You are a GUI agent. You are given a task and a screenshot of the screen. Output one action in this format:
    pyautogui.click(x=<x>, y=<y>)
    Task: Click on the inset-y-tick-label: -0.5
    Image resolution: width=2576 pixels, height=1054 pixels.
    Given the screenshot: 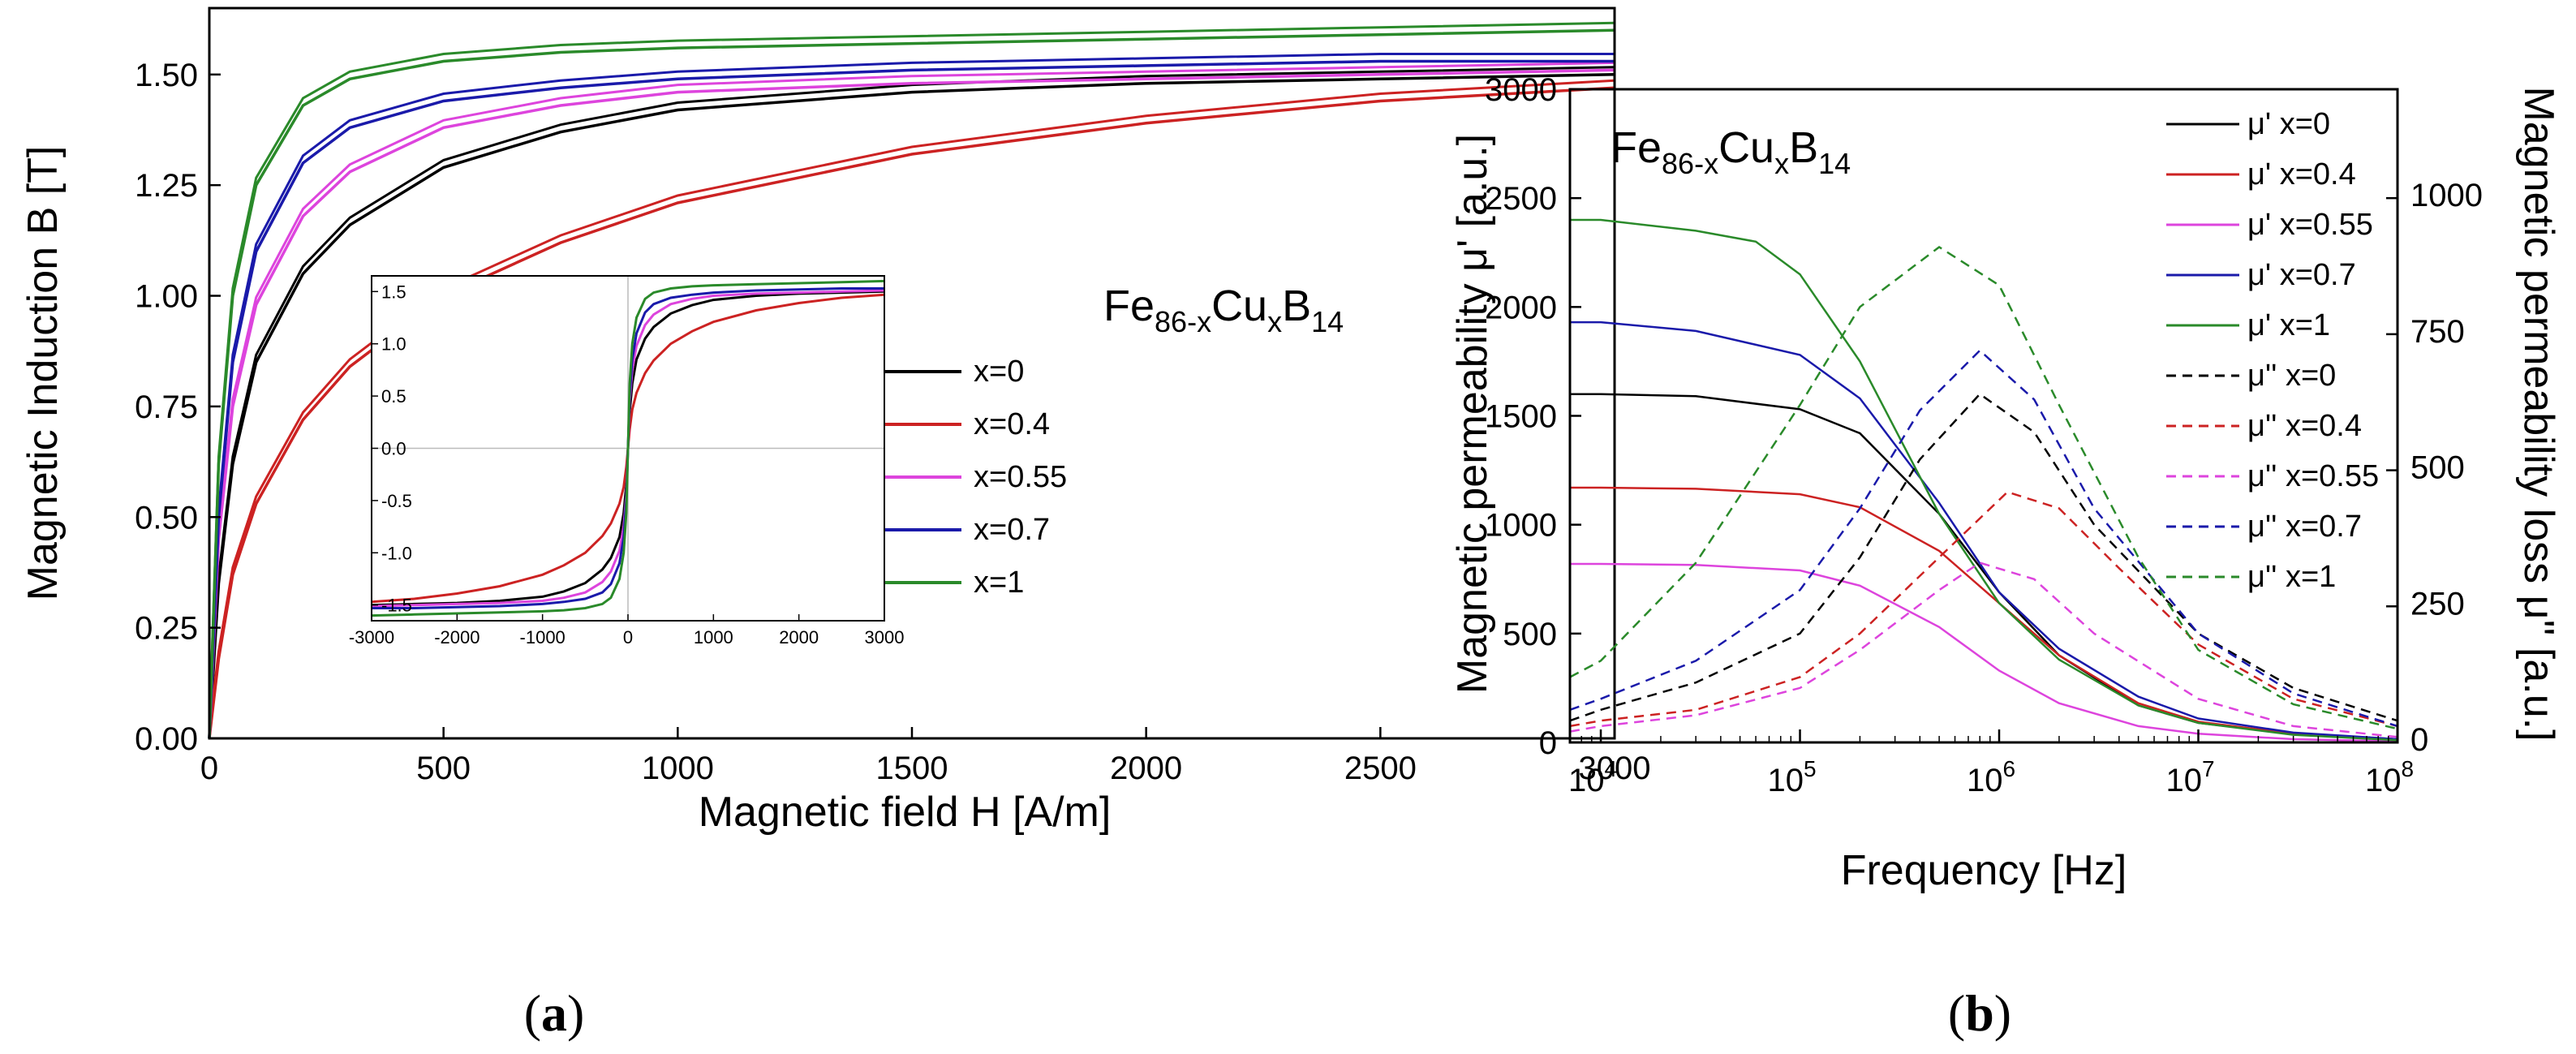 What is the action you would take?
    pyautogui.click(x=396, y=501)
    